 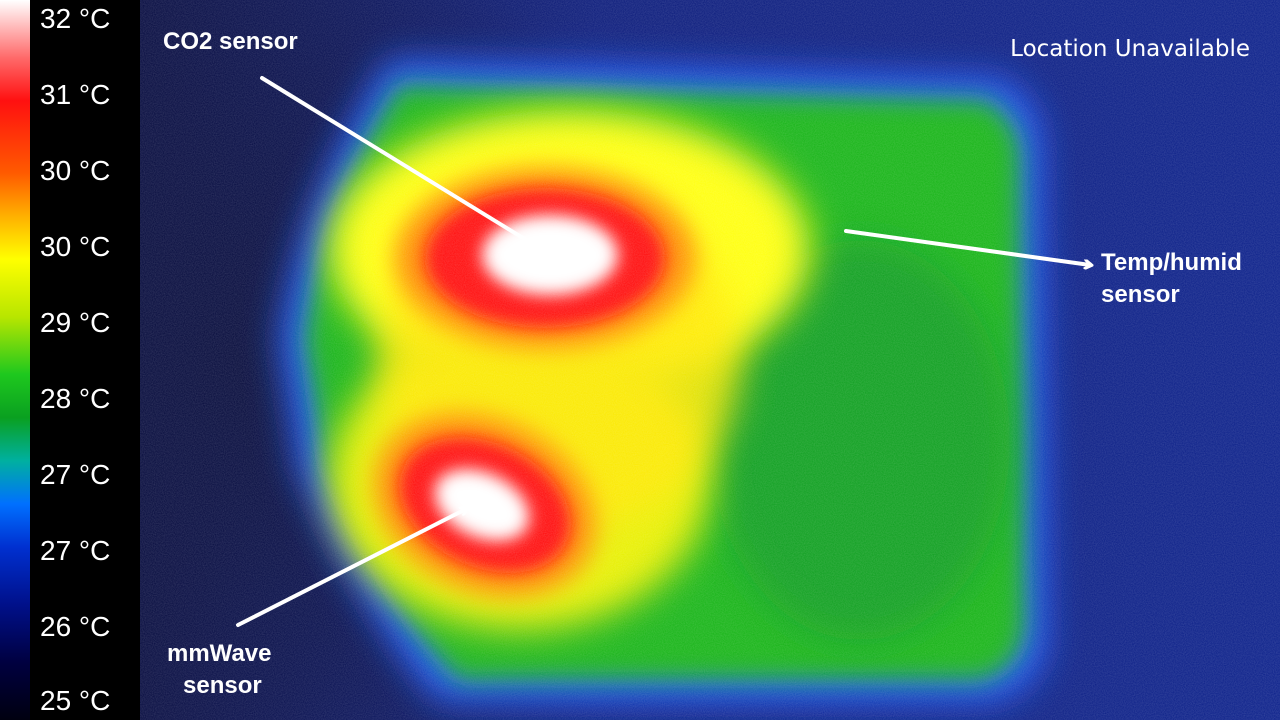 What do you see at coordinates (75, 94) in the screenshot?
I see `scale-label: 31 °C` at bounding box center [75, 94].